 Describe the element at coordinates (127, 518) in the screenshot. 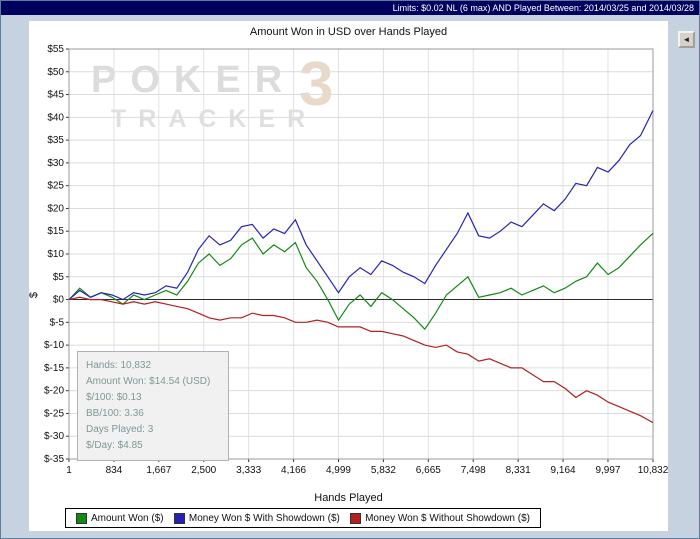

I see `legend-label-amount-won: Amount Won ($)` at that location.